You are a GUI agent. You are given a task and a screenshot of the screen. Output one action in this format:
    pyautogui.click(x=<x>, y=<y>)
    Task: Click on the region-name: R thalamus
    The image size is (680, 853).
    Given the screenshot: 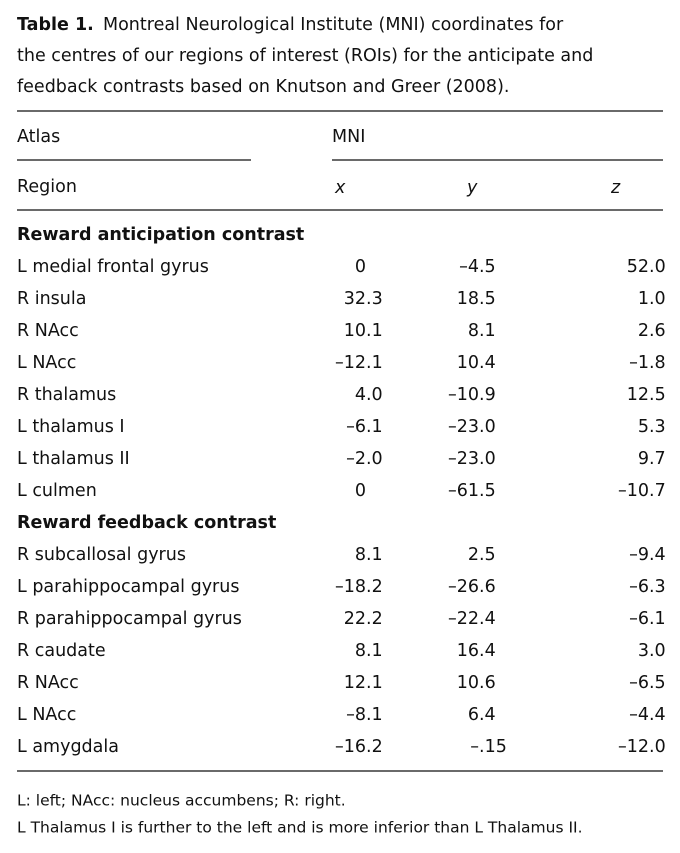 What is the action you would take?
    pyautogui.click(x=66, y=395)
    